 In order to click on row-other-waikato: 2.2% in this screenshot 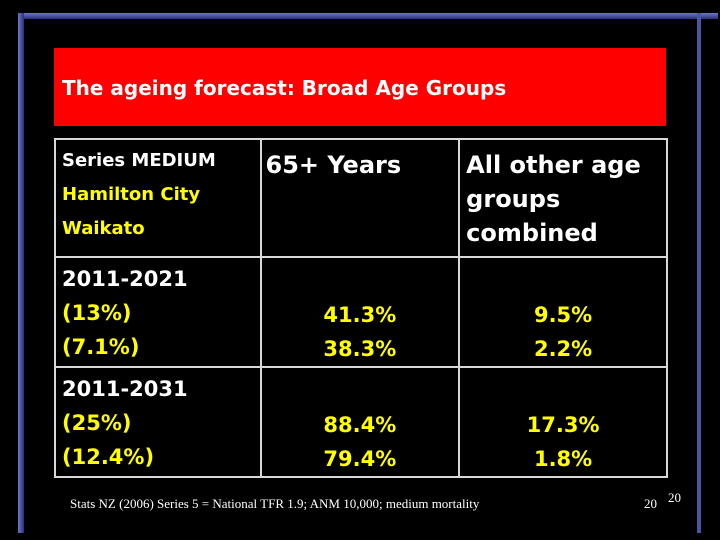, I will do `click(563, 349)`.